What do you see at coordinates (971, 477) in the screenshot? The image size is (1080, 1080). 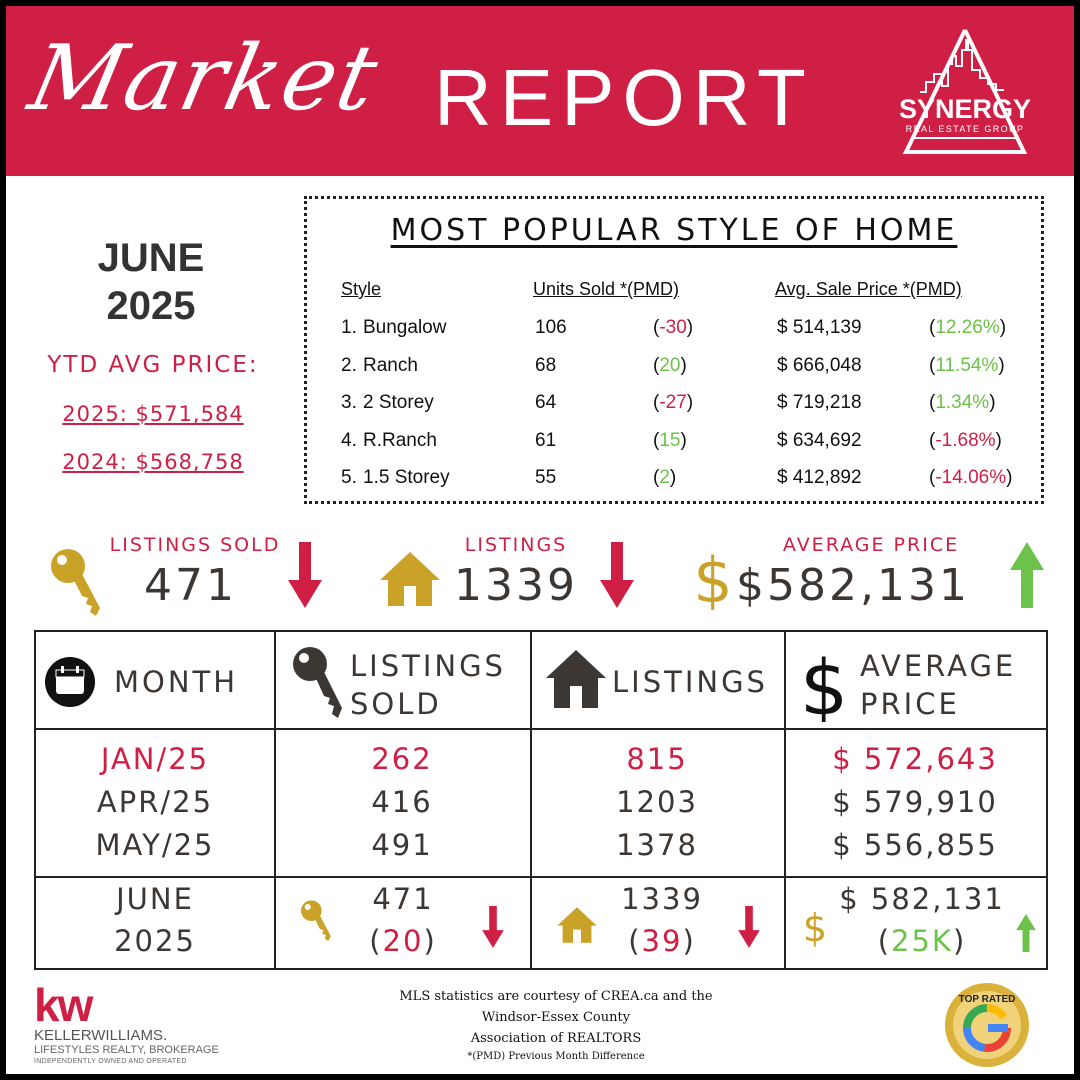 I see `price-diff-value: -14.06%` at bounding box center [971, 477].